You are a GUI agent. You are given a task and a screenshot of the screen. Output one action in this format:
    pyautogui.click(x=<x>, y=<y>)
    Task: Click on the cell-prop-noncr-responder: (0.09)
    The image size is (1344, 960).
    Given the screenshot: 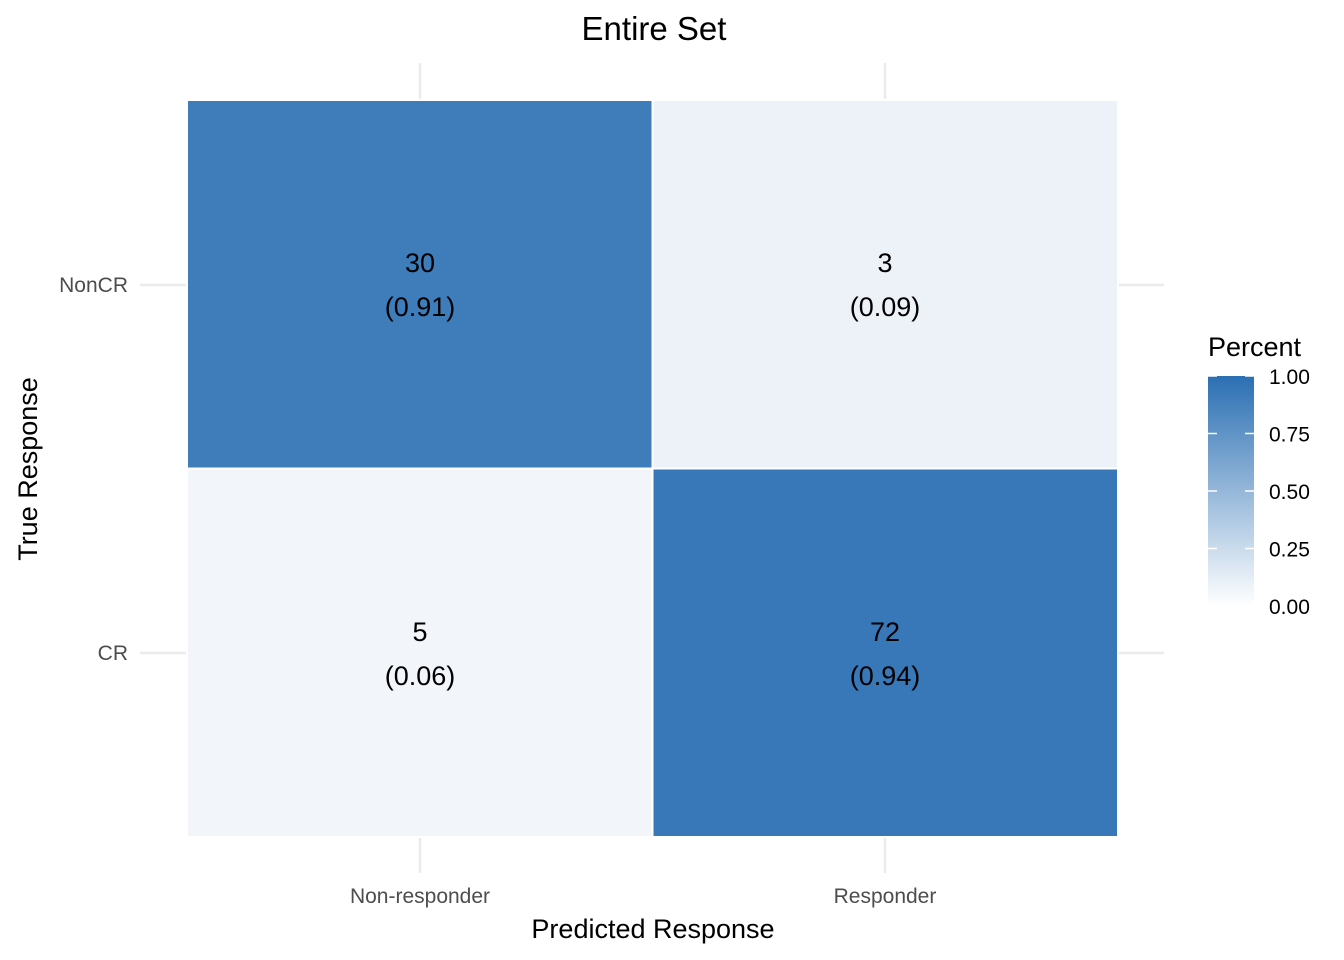 What is the action you would take?
    pyautogui.click(x=885, y=307)
    